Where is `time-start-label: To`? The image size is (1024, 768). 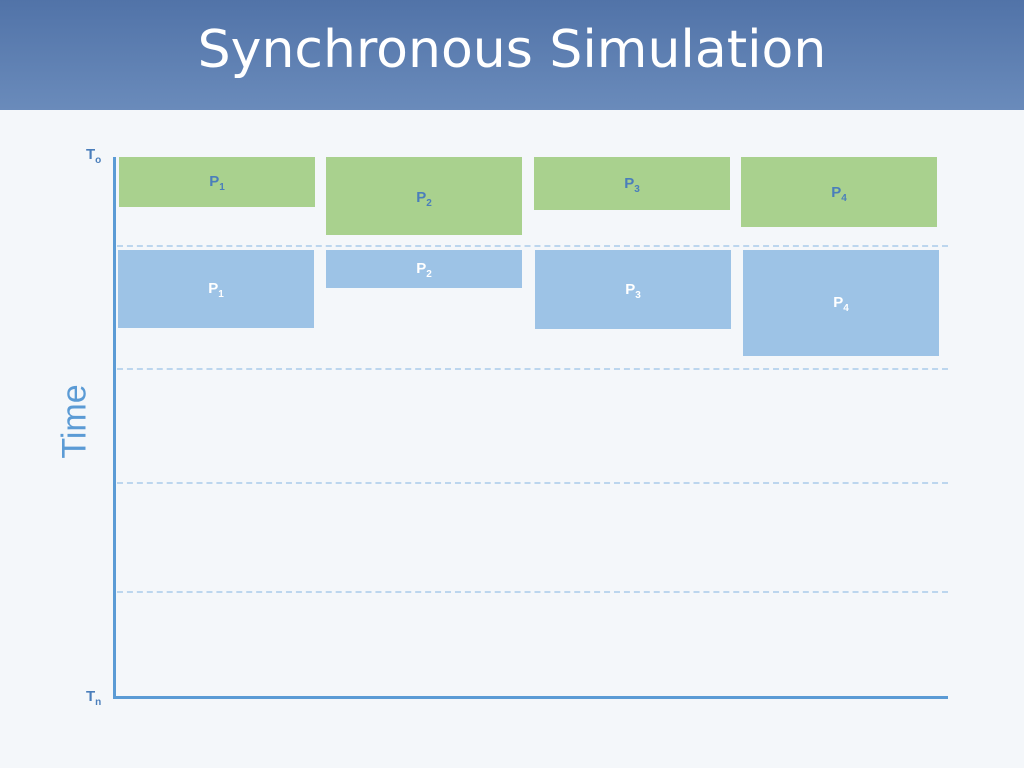 time-start-label: To is located at coordinates (94, 156).